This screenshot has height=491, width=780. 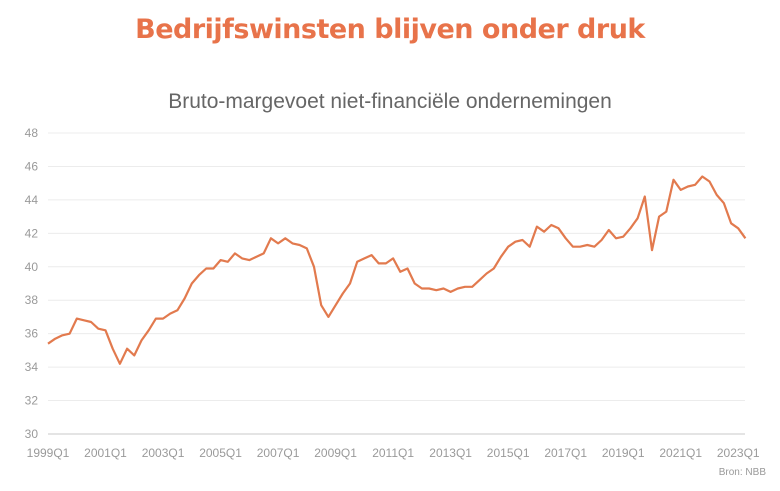 I want to click on source-note: Bron: NBB, so click(x=742, y=472).